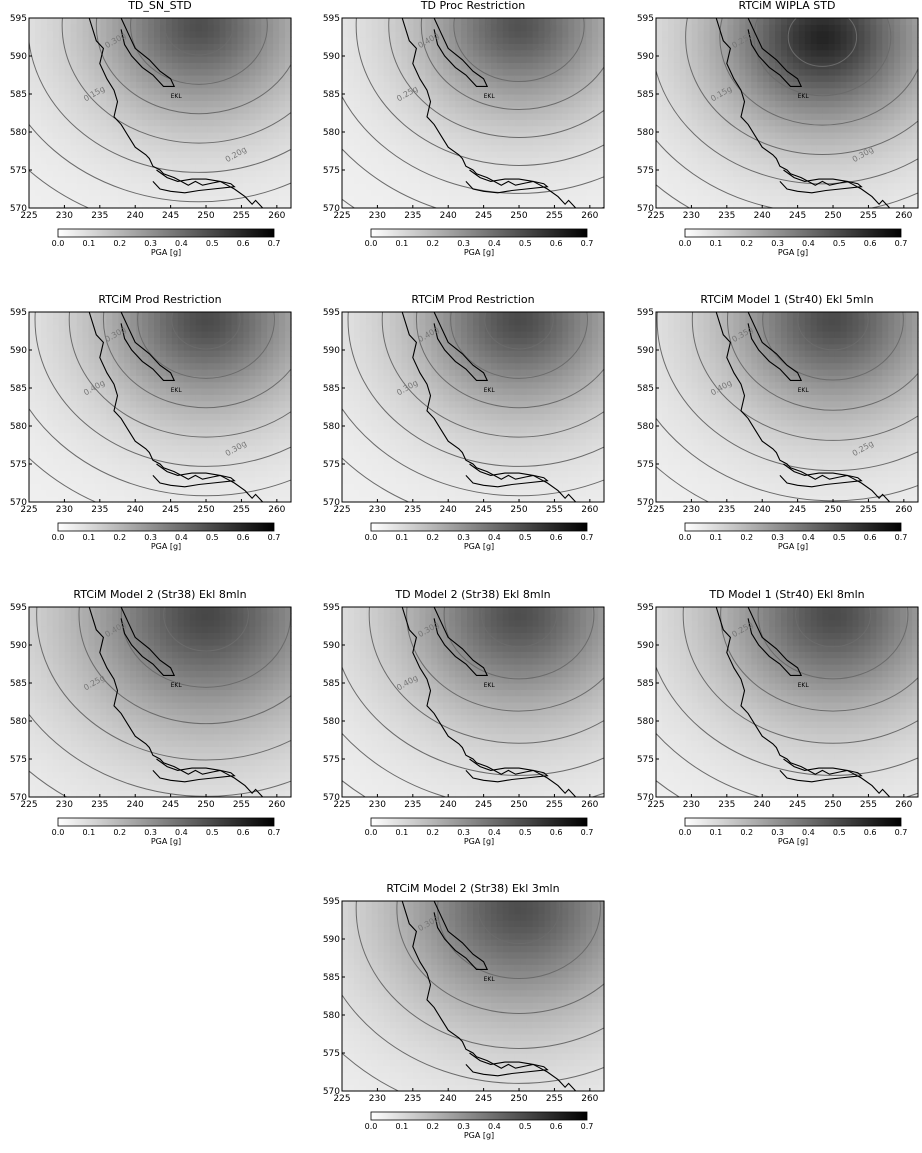  Describe the element at coordinates (371, 537) in the screenshot. I see `colorbar-tick-label: 0.0` at that location.